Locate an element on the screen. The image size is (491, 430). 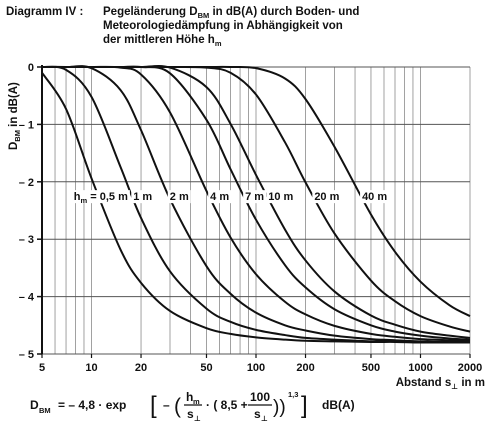
x-tick-label: 1000 is located at coordinates (420, 368).